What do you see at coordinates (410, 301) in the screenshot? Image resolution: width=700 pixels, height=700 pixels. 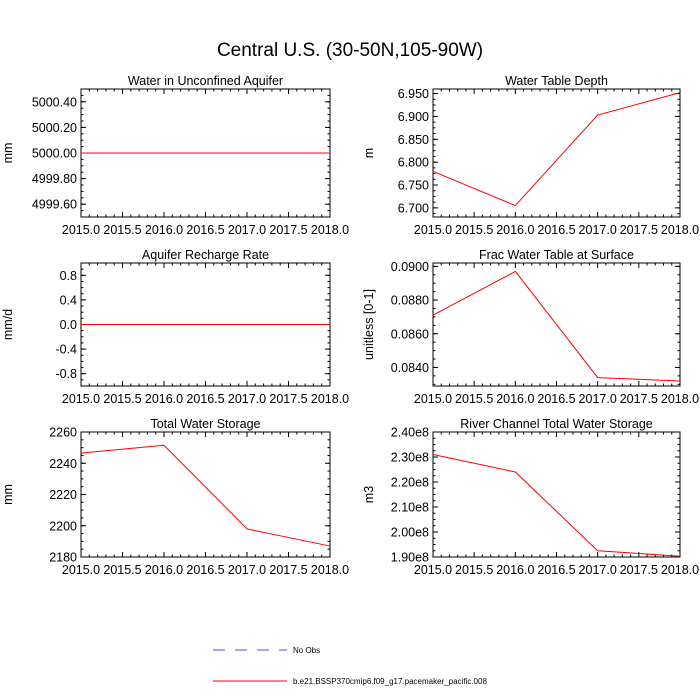 I see `y-tick-label: 0.0880` at bounding box center [410, 301].